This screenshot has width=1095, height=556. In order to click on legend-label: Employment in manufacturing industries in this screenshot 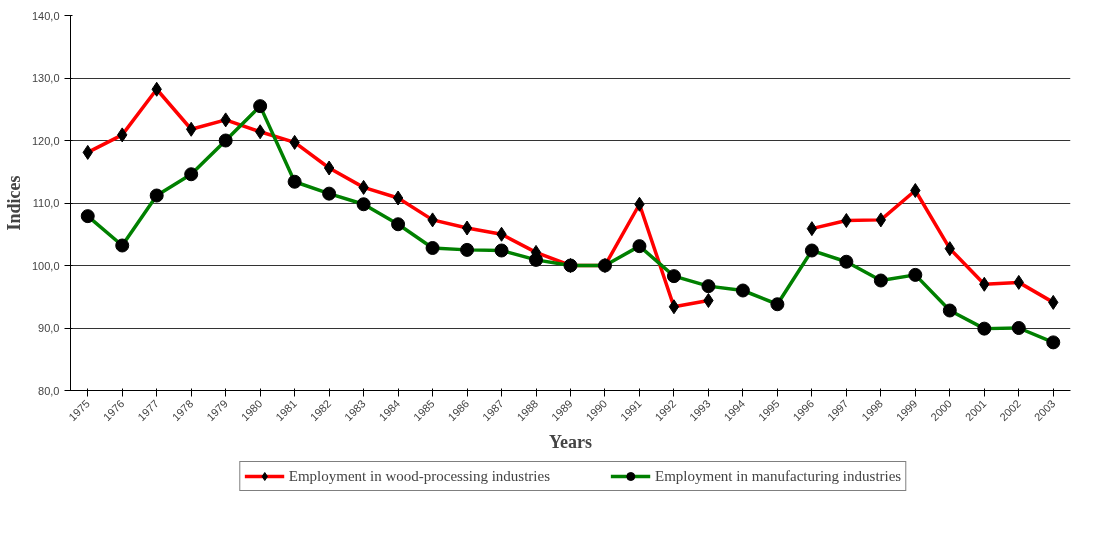, I will do `click(778, 476)`.